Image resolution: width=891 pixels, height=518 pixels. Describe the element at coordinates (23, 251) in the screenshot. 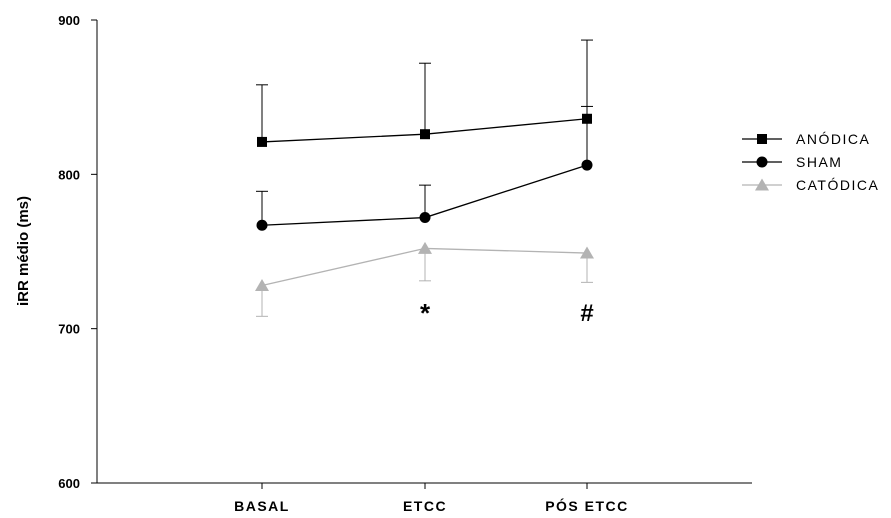

I see `y-axis-title: iRR médio (ms)` at that location.